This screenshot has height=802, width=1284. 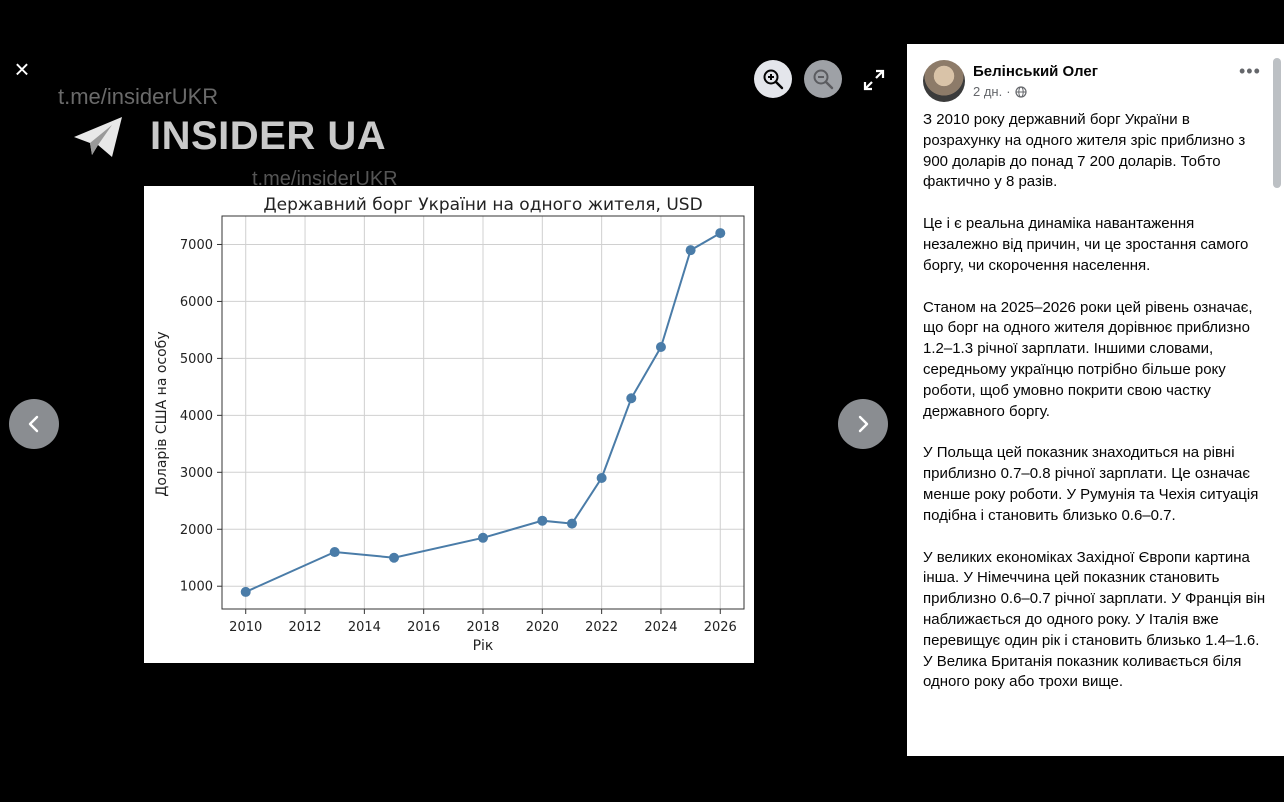 I want to click on y-tick-label: 1000, so click(x=196, y=587).